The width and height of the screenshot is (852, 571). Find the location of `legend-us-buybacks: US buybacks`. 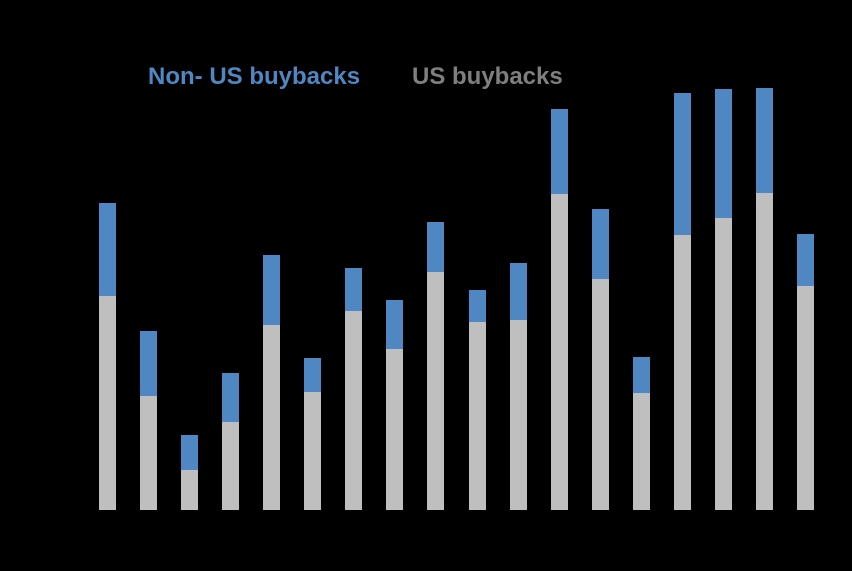

legend-us-buybacks: US buybacks is located at coordinates (487, 76).